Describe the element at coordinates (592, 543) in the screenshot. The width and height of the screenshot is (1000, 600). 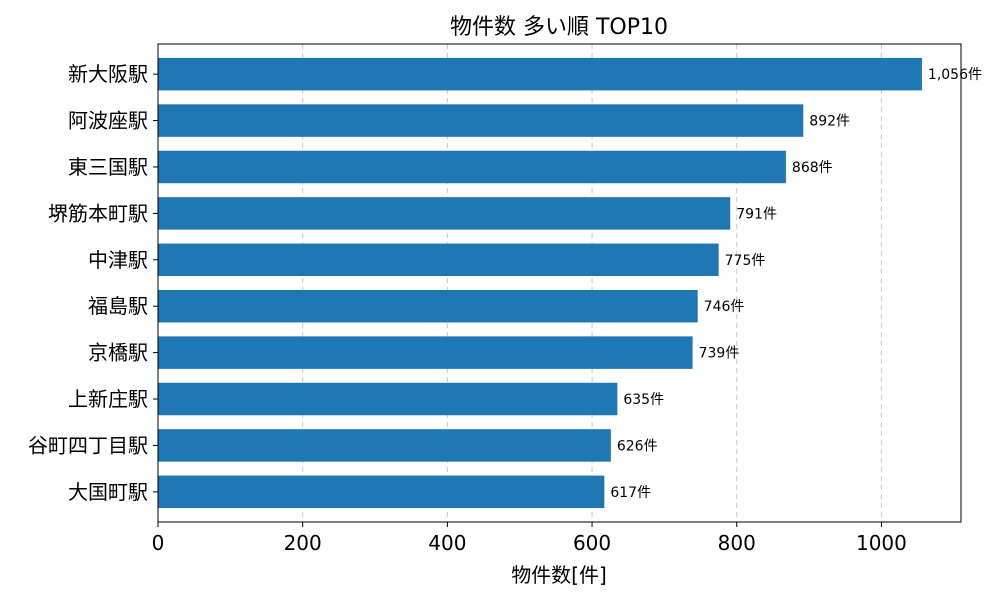
I see `x-tick-label: 600` at that location.